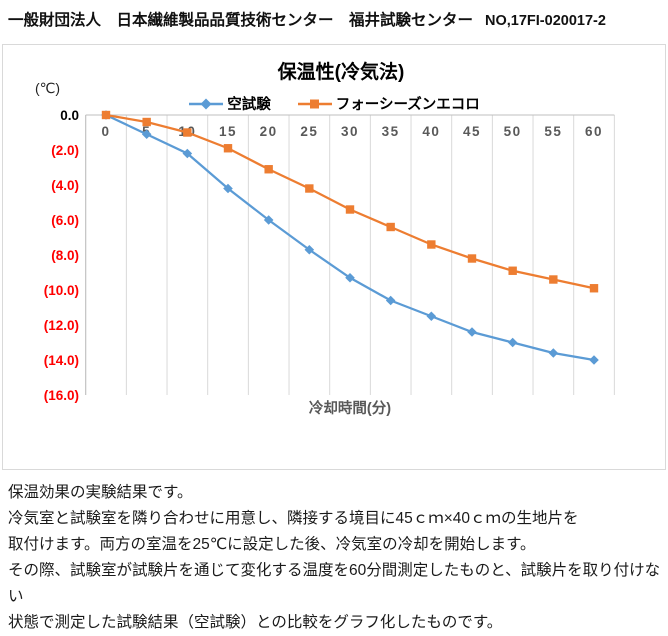 This screenshot has width=668, height=636. I want to click on legend: 空試験 フォーシーズンエコロ, so click(334, 103).